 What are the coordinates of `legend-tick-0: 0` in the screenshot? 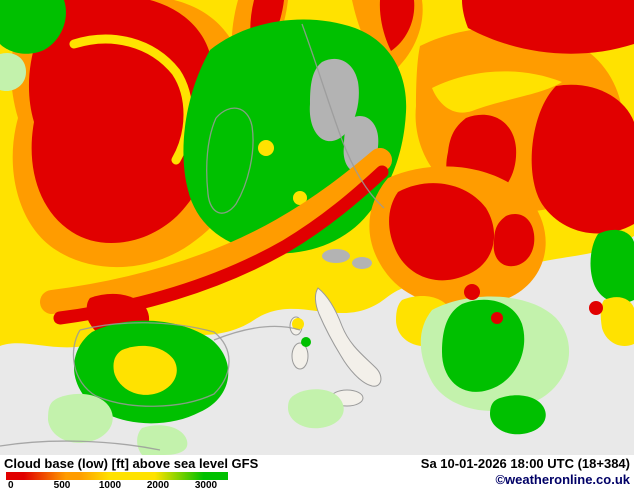 It's located at (11, 485).